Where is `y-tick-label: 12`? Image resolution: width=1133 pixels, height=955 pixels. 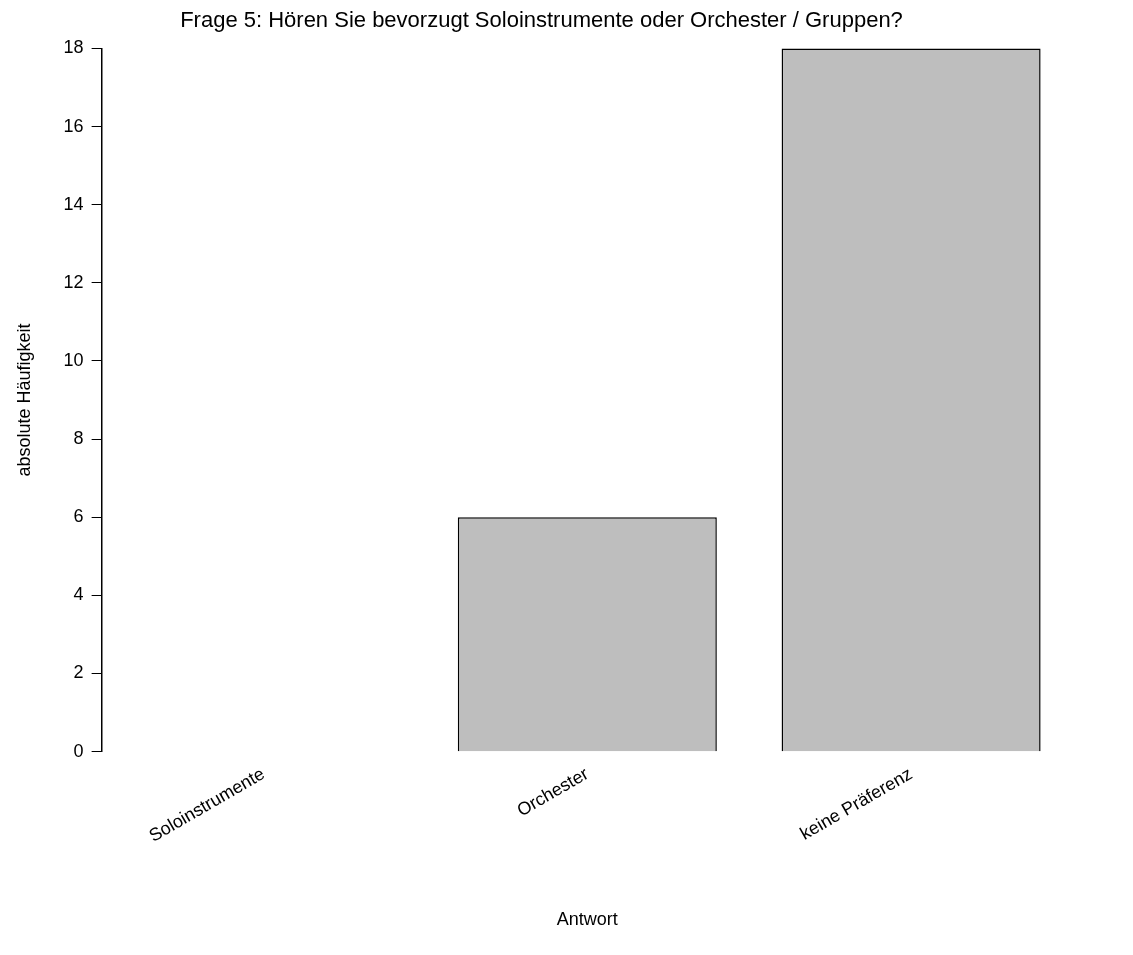
y-tick-label: 12 is located at coordinates (73, 281).